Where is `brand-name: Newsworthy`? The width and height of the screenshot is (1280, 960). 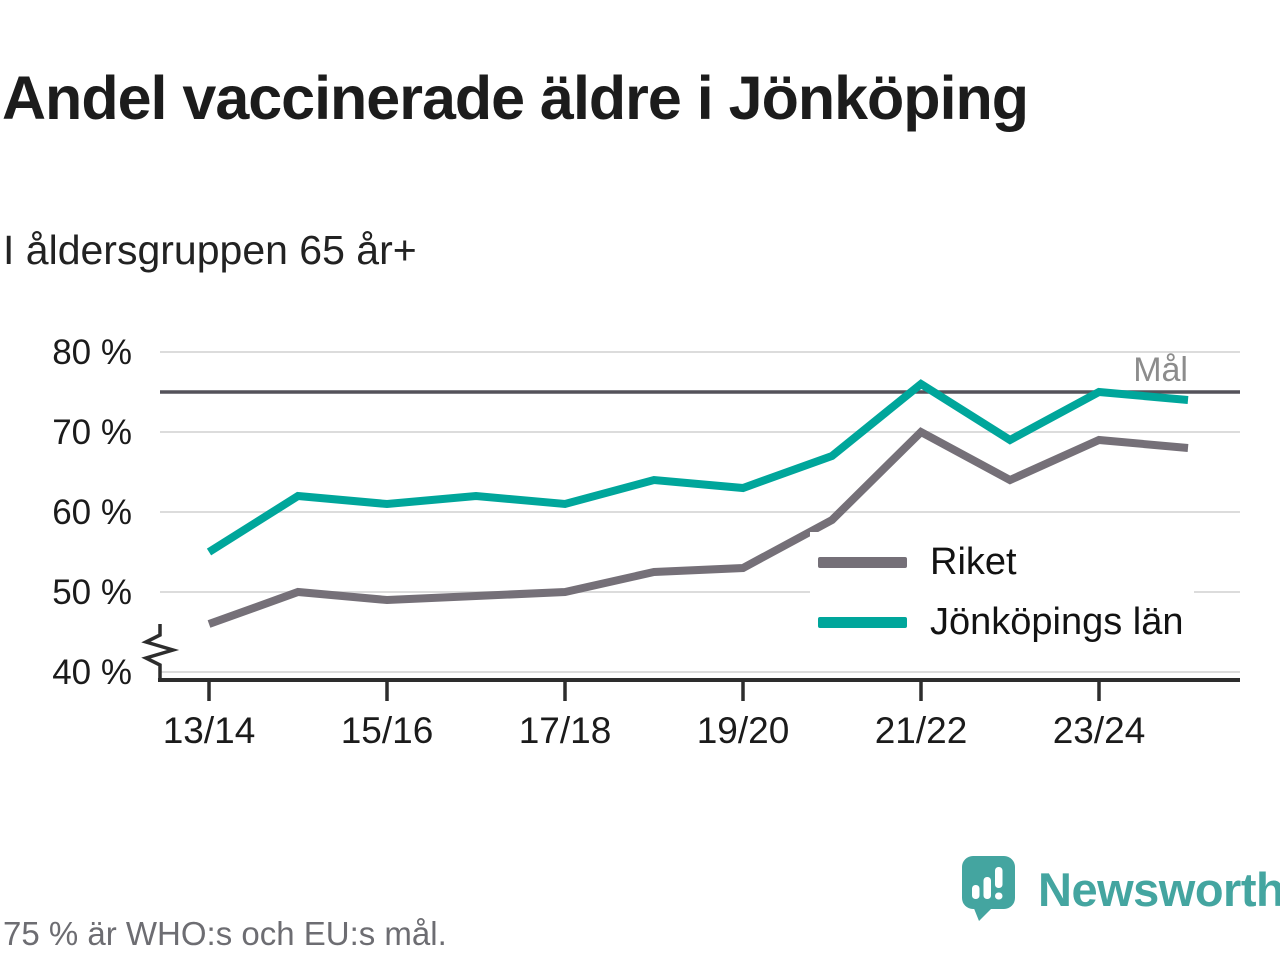 brand-name: Newsworthy is located at coordinates (1159, 889).